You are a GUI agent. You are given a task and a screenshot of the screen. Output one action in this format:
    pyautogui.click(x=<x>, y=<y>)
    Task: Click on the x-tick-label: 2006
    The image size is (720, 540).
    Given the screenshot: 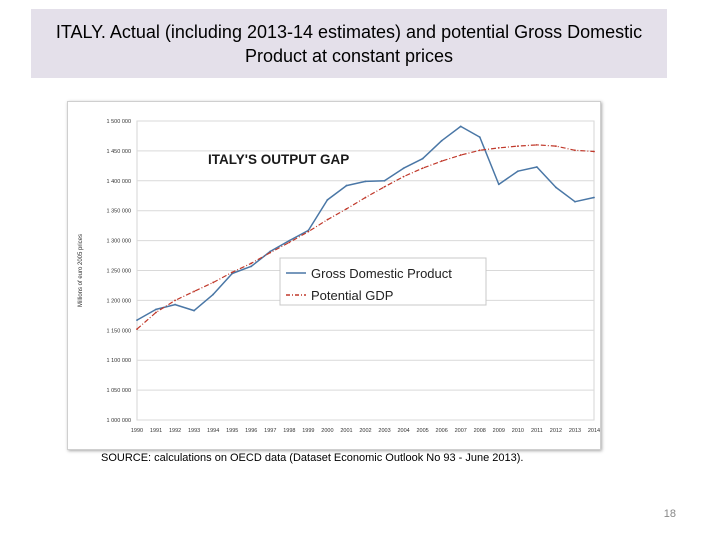 What is the action you would take?
    pyautogui.click(x=442, y=431)
    